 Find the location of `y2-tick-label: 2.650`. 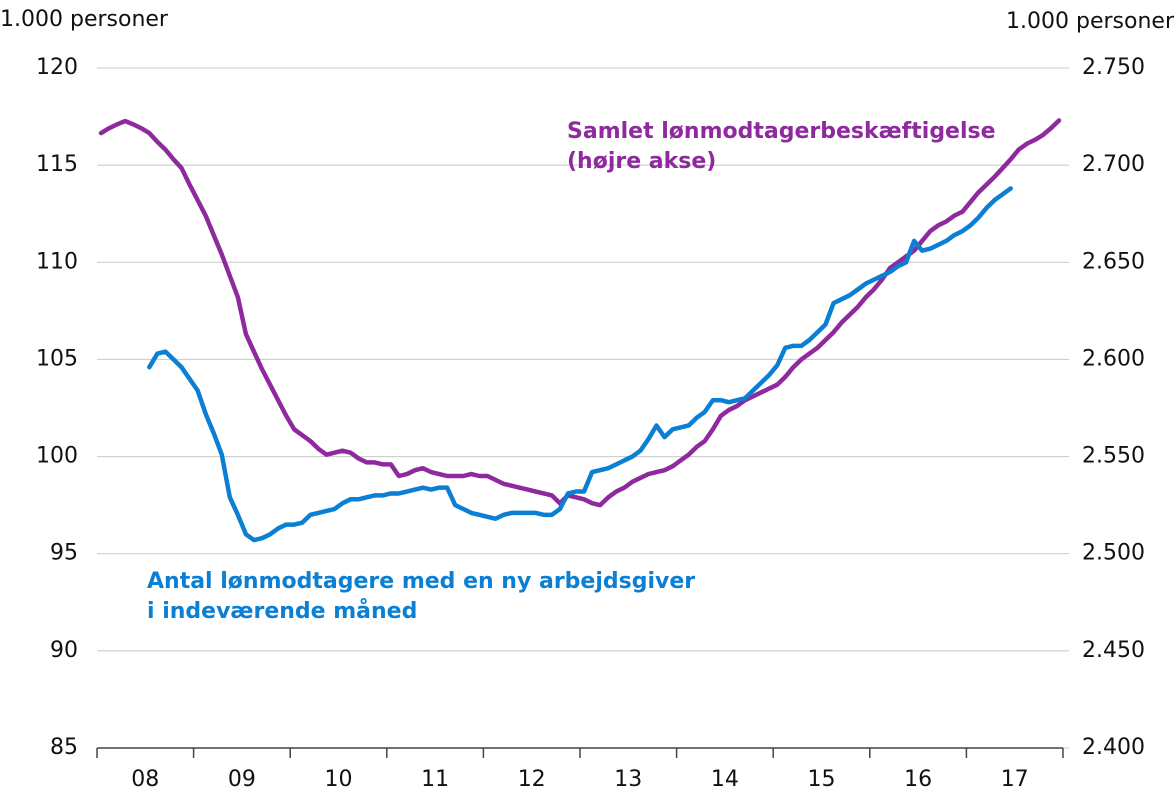

y2-tick-label: 2.650 is located at coordinates (1113, 261).